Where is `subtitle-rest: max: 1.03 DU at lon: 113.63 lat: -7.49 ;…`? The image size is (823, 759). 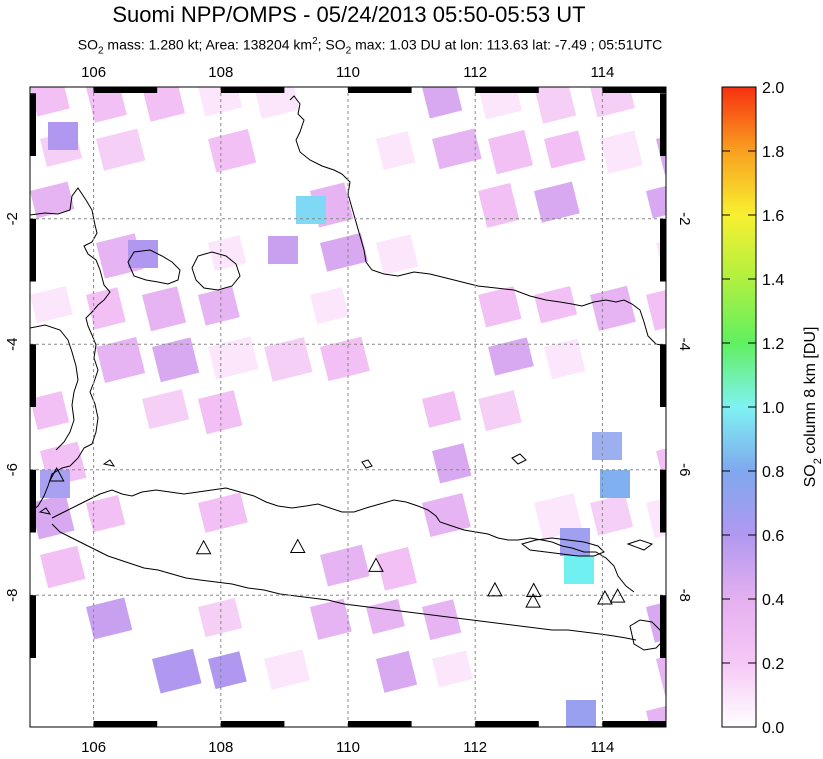 subtitle-rest: max: 1.03 DU at lon: 113.63 lat: -7.49 ;… is located at coordinates (507, 44).